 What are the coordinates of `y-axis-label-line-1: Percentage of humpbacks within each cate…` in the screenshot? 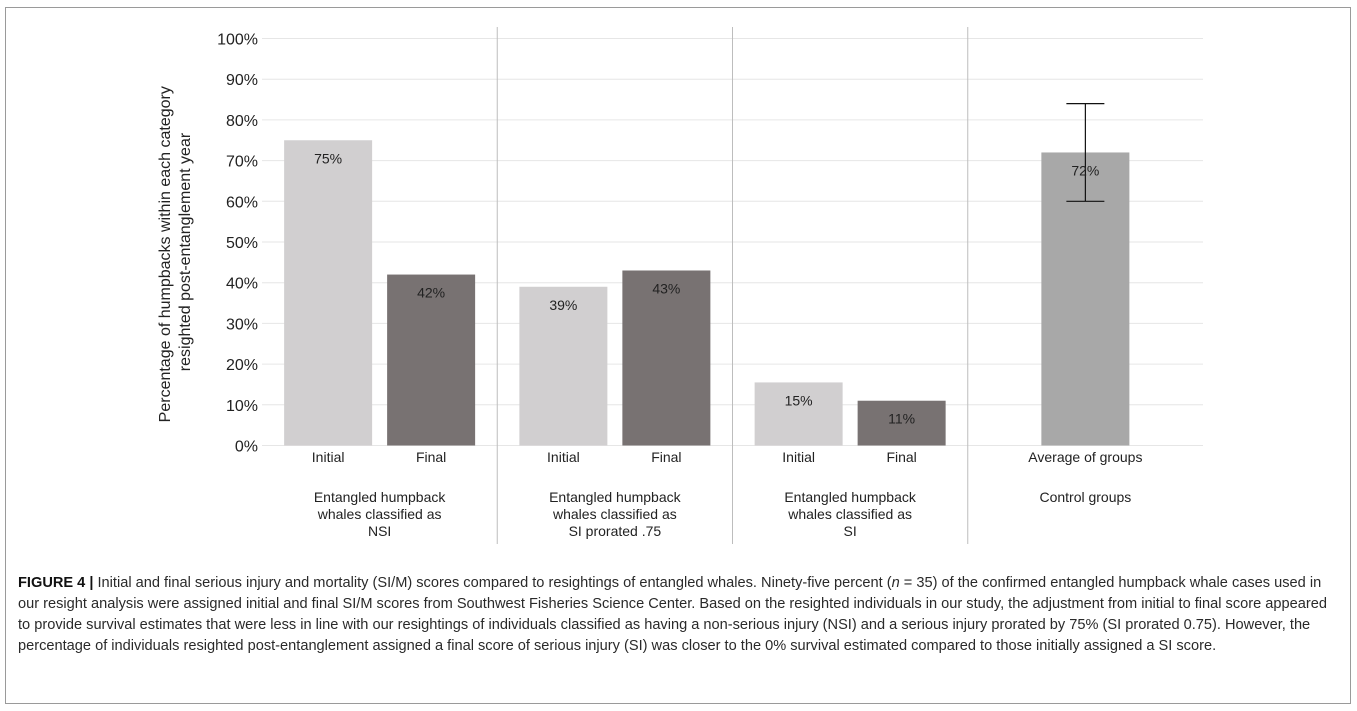 It's located at (165, 254).